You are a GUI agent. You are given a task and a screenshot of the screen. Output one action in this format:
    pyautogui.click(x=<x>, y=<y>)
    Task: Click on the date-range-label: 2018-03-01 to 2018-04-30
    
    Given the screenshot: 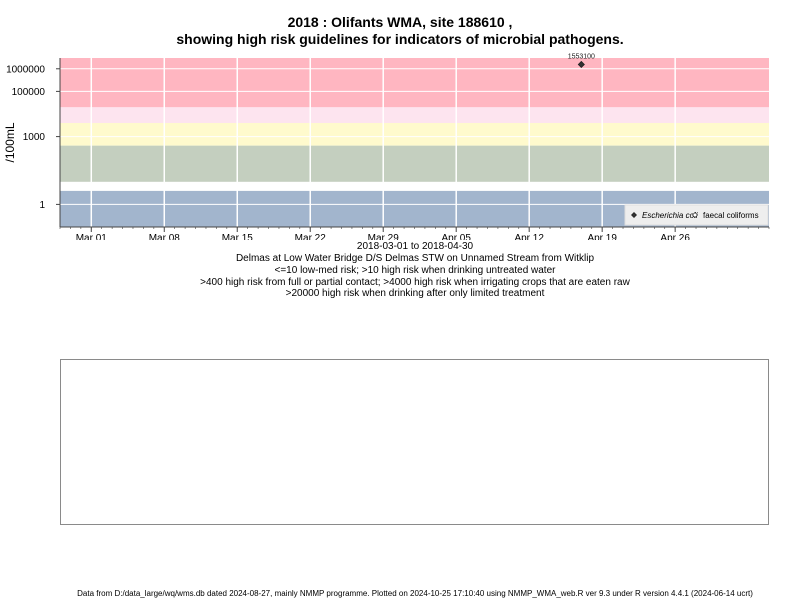 What is the action you would take?
    pyautogui.click(x=415, y=246)
    